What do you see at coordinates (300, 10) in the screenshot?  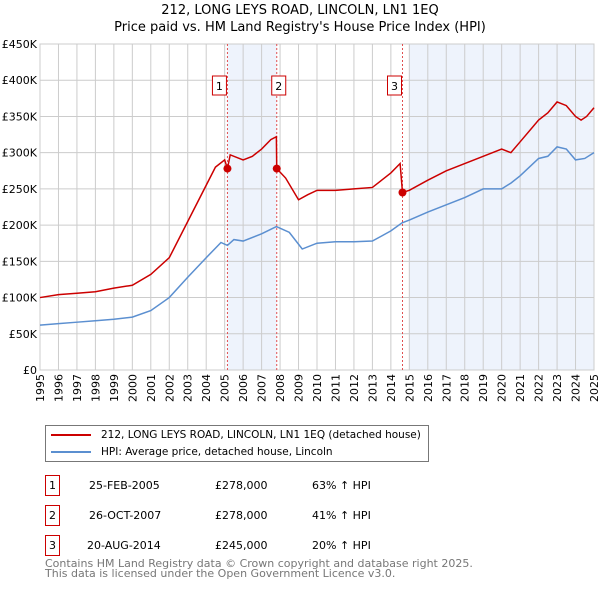 I see `chart-title: 212, LONG LEYS ROAD, LINCOLN, LN1 1EQ` at bounding box center [300, 10].